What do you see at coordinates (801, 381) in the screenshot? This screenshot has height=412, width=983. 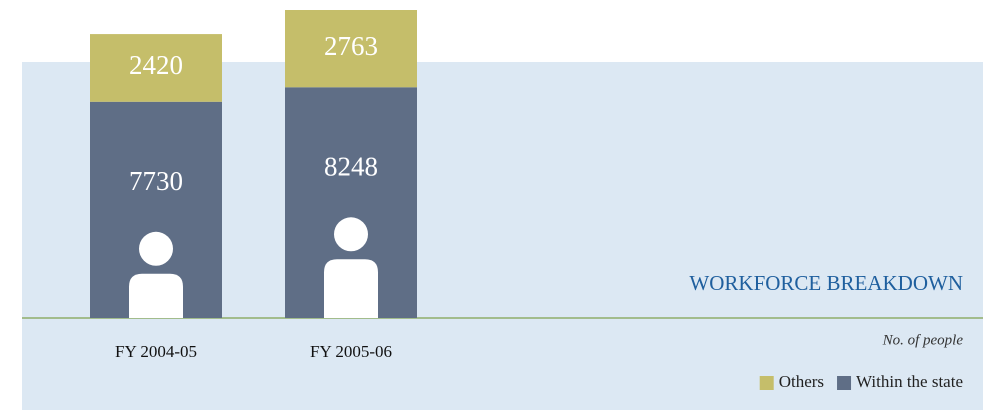 I see `legend-label: Others` at bounding box center [801, 381].